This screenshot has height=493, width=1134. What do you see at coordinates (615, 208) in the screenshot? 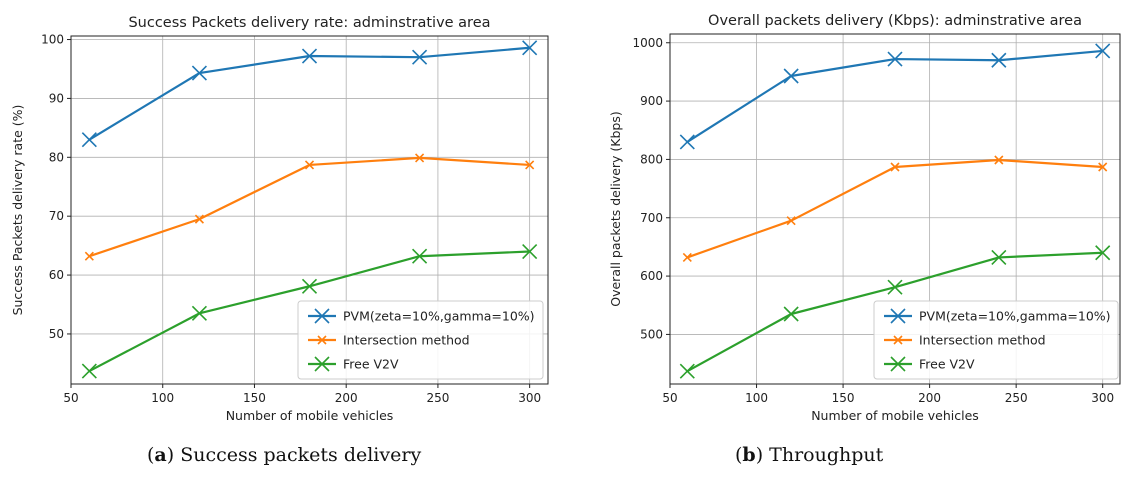
I see `y-axis-label: Overall packets delivery (Kbps)` at bounding box center [615, 208].